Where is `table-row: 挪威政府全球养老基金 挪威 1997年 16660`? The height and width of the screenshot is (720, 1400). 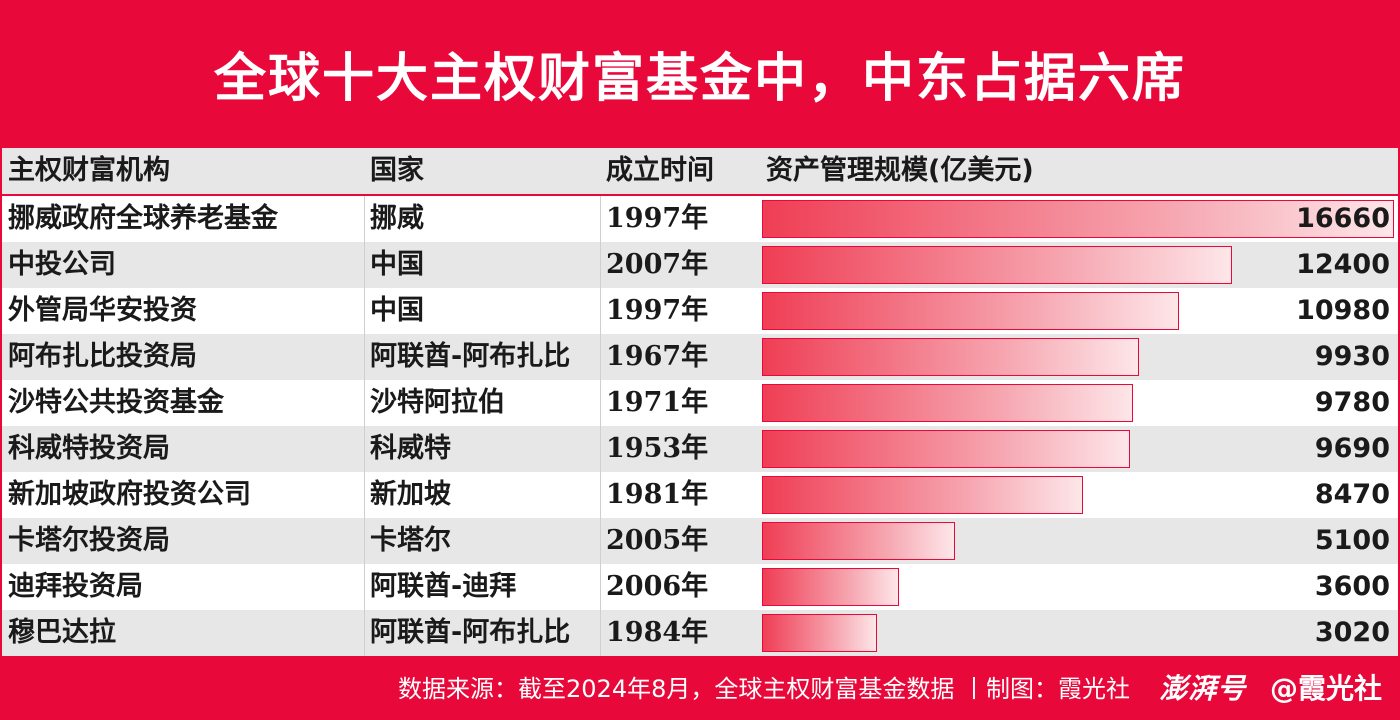
table-row: 挪威政府全球养老基金 挪威 1997年 16660 is located at coordinates (700, 219).